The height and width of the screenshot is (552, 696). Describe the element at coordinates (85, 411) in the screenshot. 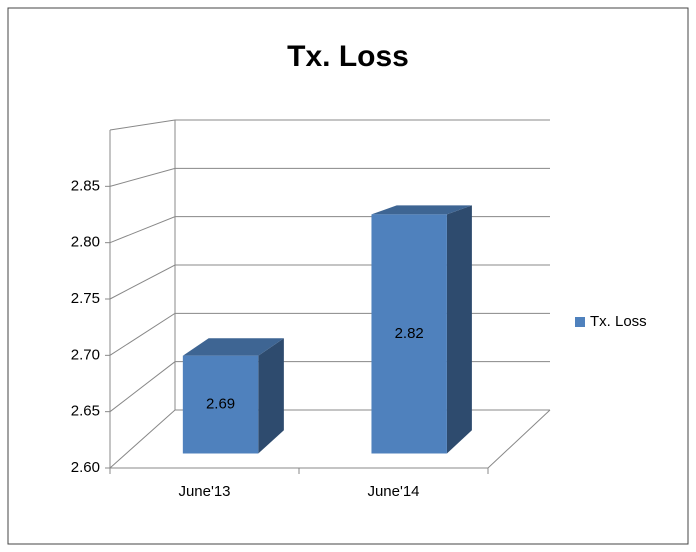

I see `y-tick-label: 2.65` at that location.